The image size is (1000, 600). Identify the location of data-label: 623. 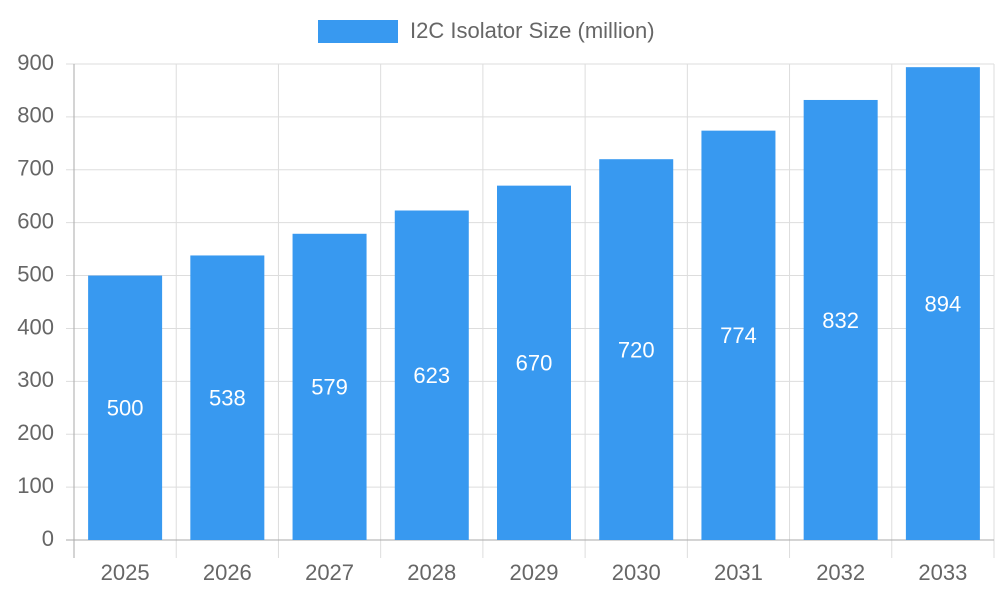
(431, 375).